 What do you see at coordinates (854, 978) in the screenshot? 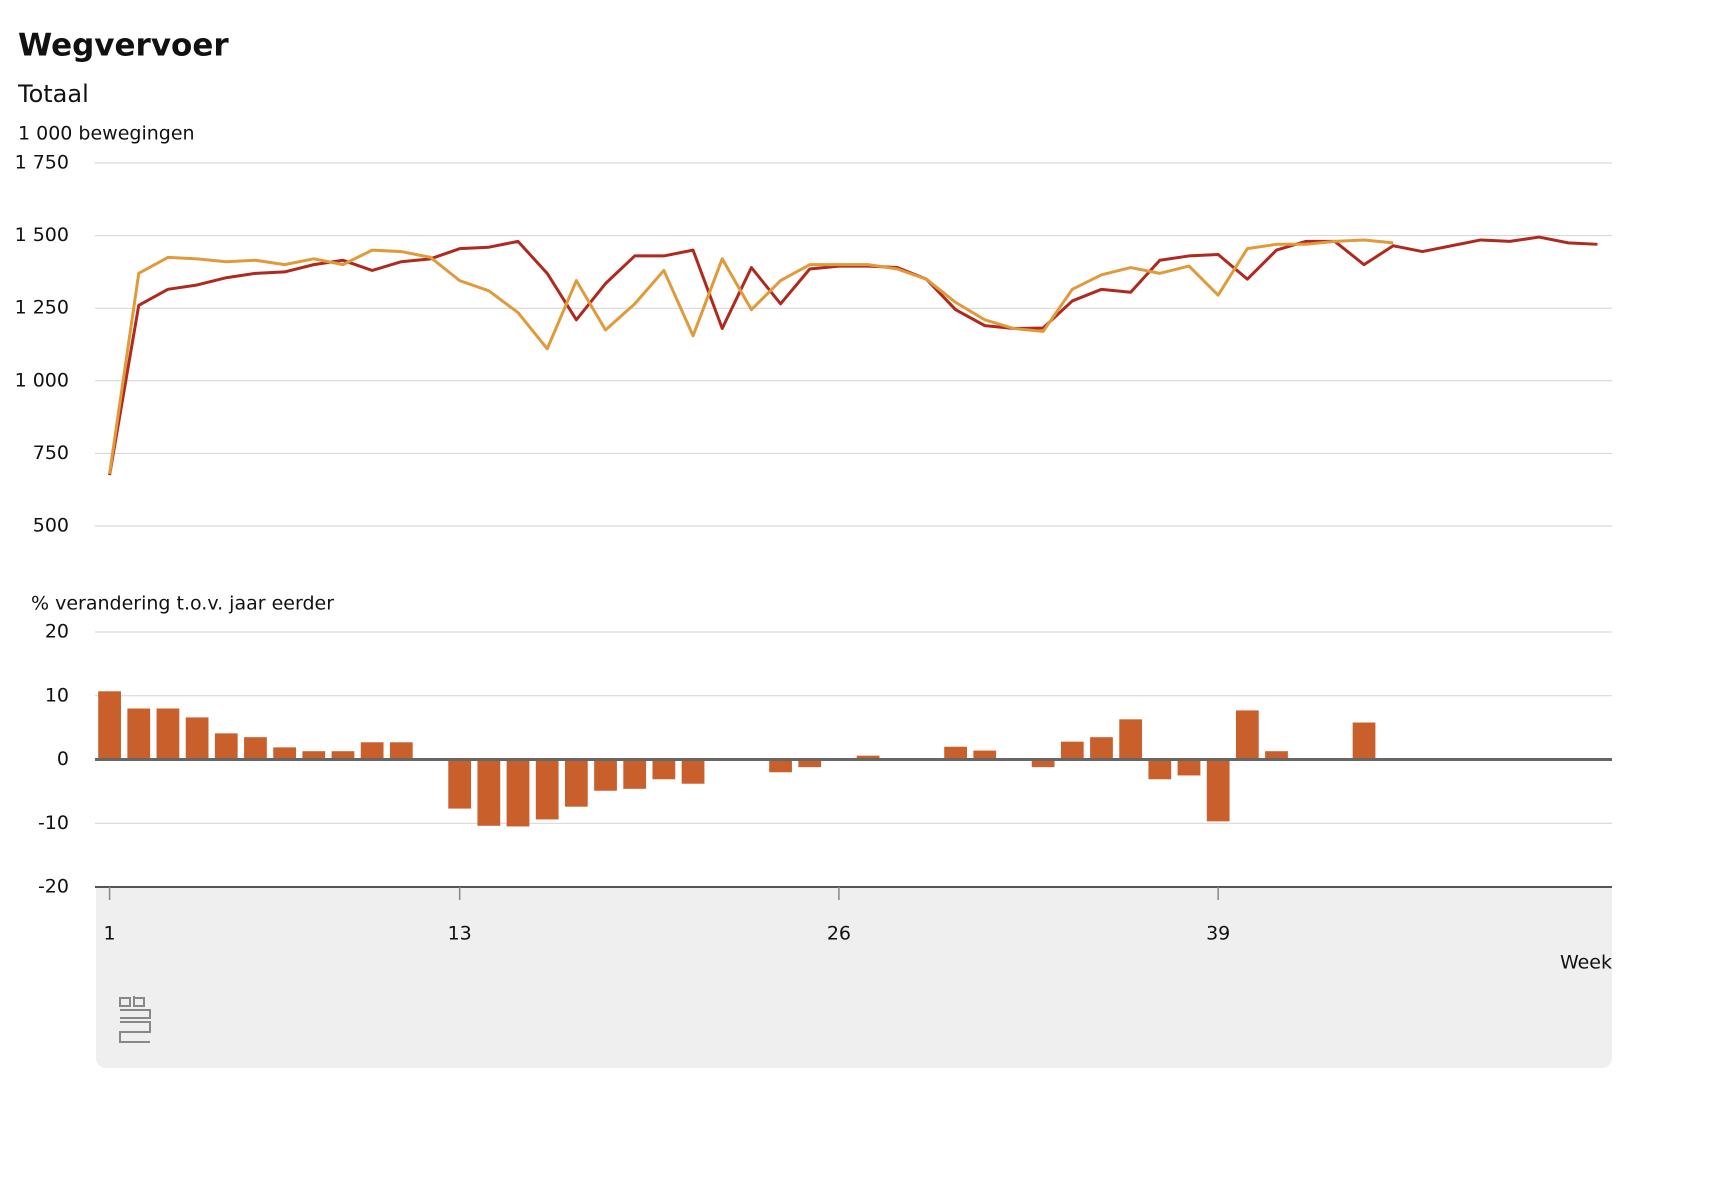
I see `axis-panel` at bounding box center [854, 978].